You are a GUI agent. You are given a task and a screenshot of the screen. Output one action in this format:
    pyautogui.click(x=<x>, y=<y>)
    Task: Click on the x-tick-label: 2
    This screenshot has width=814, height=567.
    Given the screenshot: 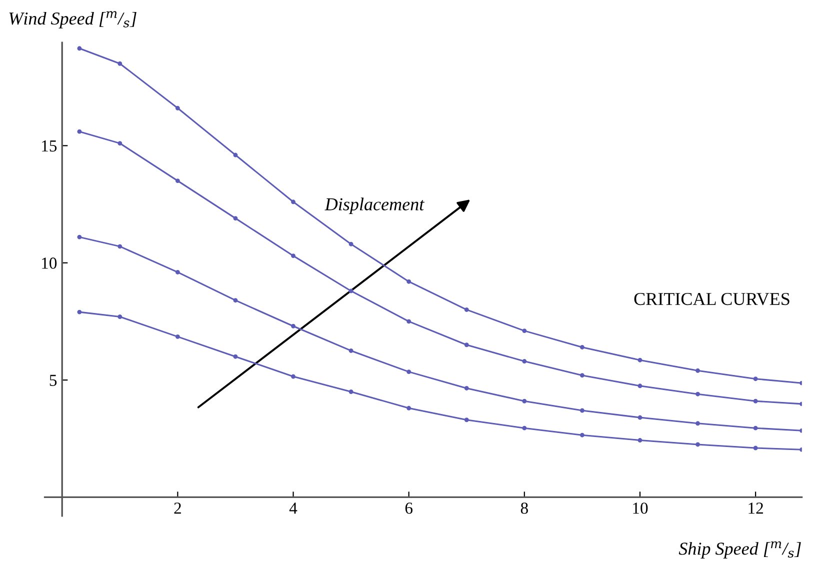 What is the action you would take?
    pyautogui.click(x=177, y=508)
    